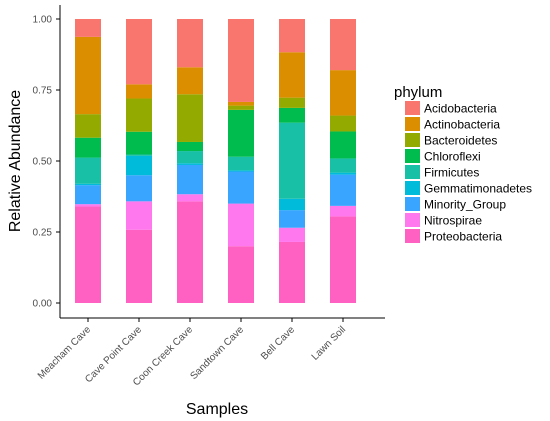 The height and width of the screenshot is (421, 550). I want to click on legend-label-gemmatimonadetes: Gemmatimonadetes, so click(478, 189).